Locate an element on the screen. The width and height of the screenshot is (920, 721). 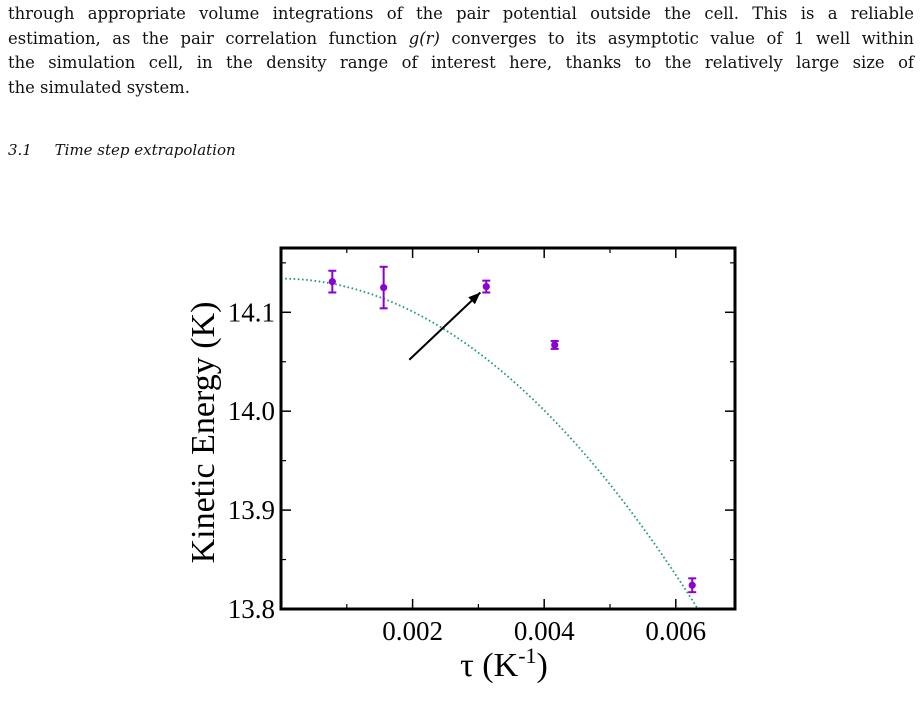
y-tick-label: 13.8 is located at coordinates (251, 609).